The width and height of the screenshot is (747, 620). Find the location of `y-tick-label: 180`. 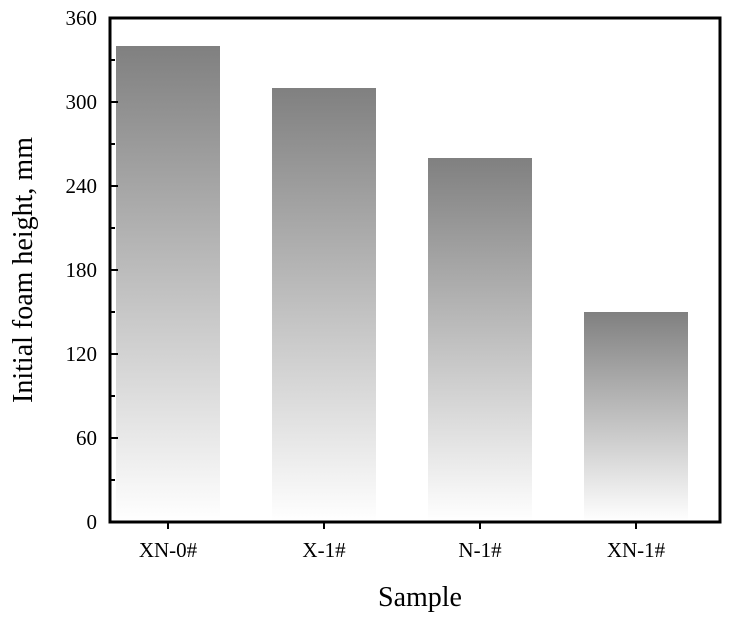

y-tick-label: 180 is located at coordinates (82, 270).